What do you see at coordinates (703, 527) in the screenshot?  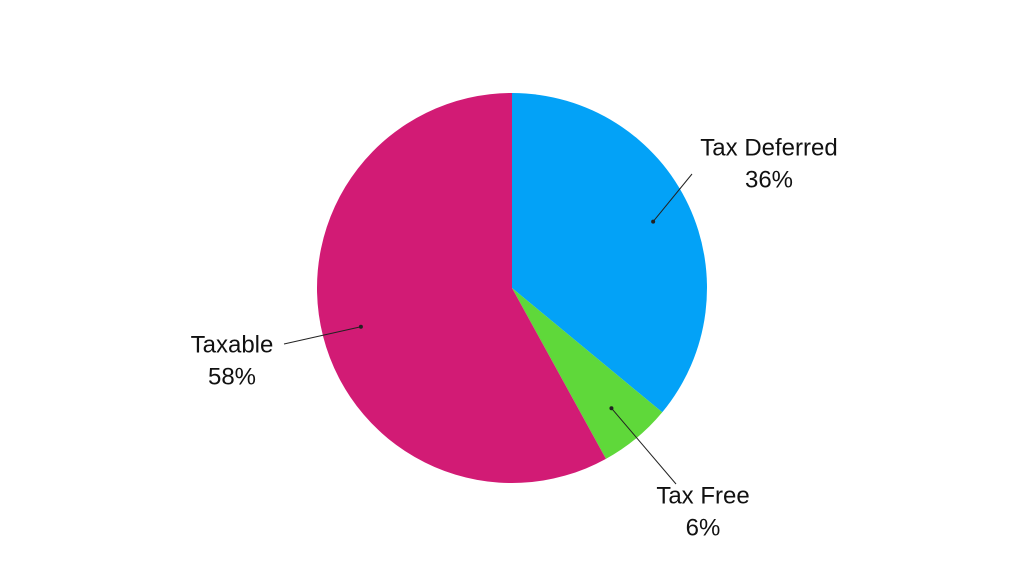 I see `slice-value-label: 6%` at bounding box center [703, 527].